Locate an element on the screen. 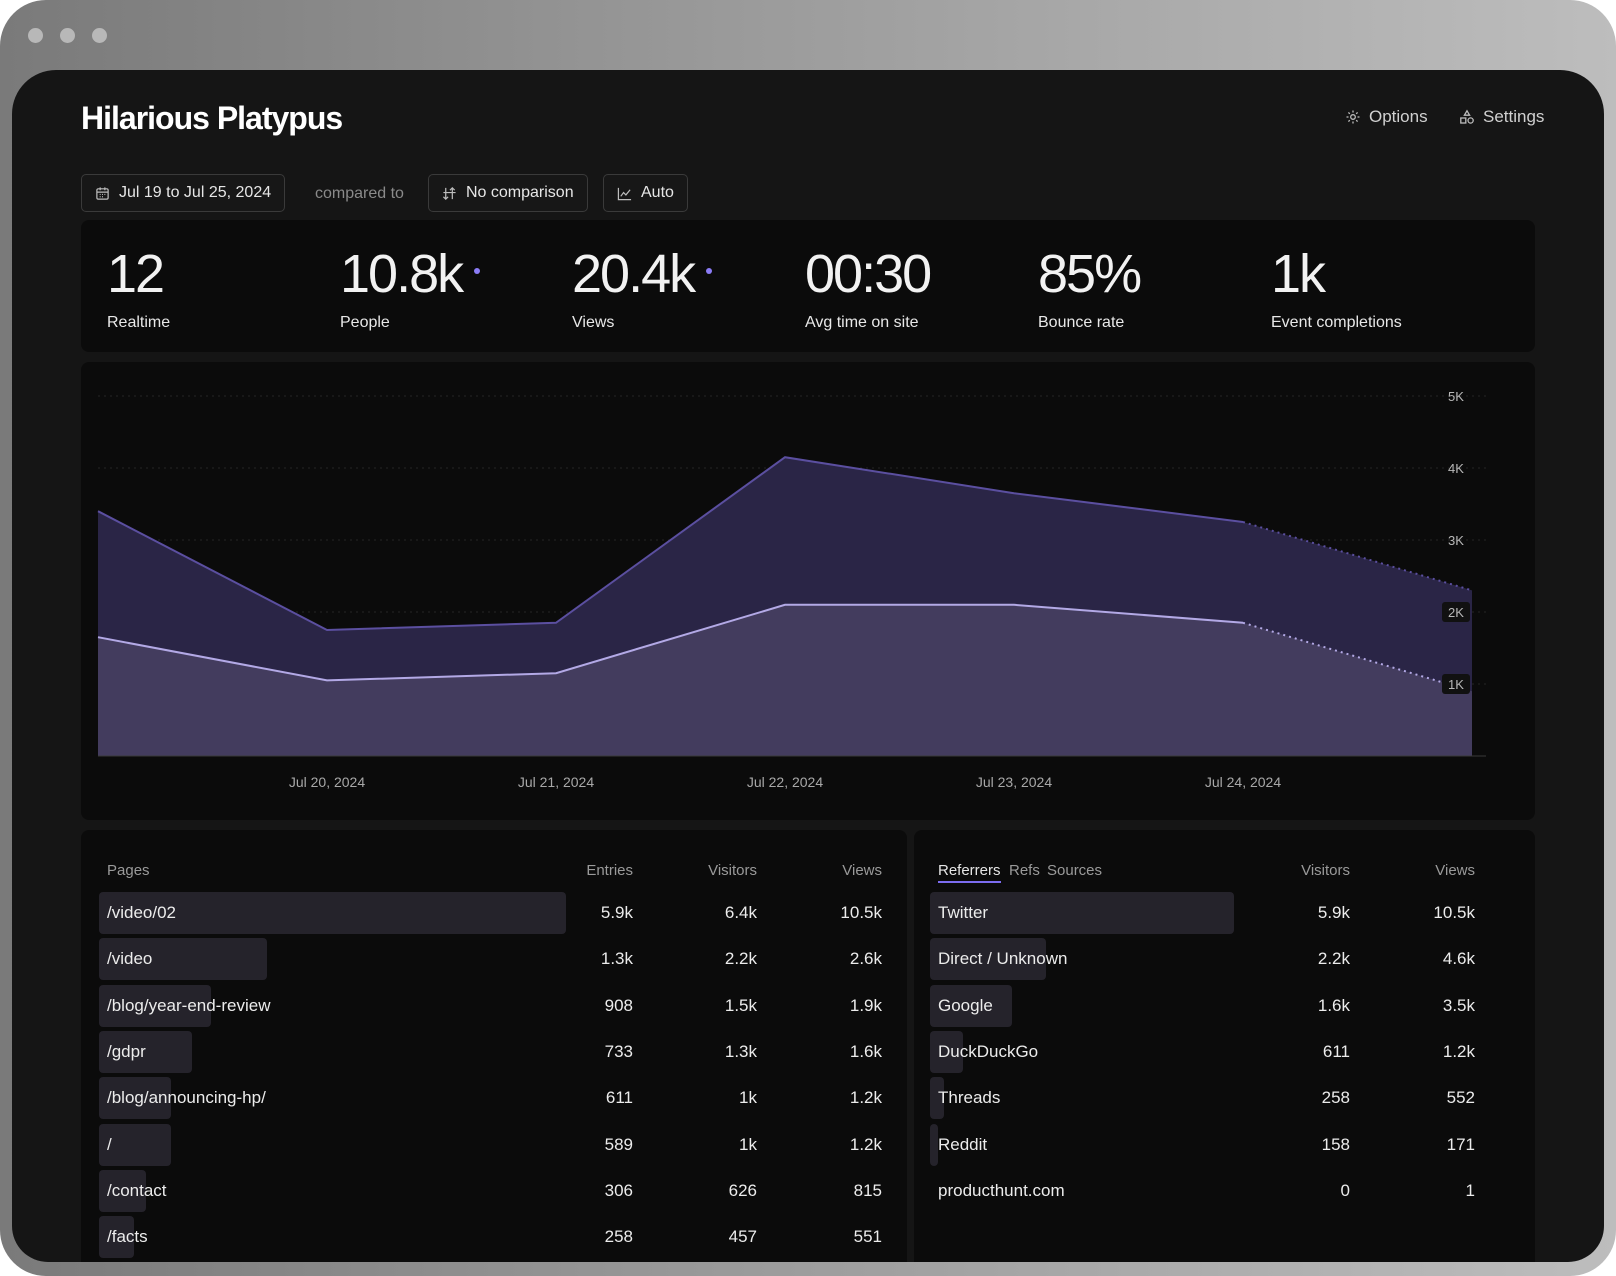  page-path: /contact is located at coordinates (137, 1190).